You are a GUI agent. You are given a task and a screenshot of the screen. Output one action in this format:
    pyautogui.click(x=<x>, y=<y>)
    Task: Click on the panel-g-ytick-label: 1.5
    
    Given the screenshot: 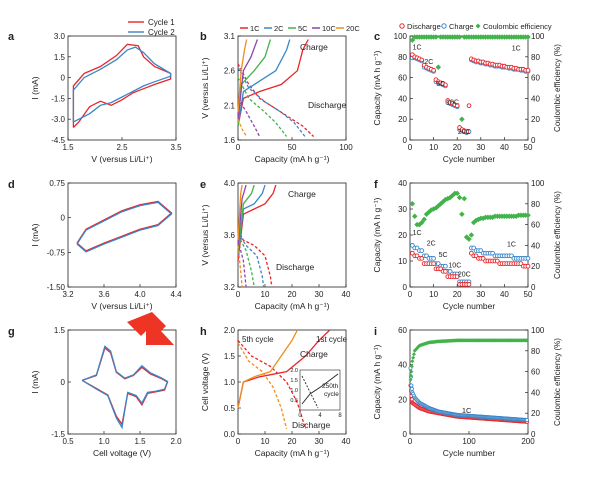 What is the action you would take?
    pyautogui.click(x=60, y=330)
    